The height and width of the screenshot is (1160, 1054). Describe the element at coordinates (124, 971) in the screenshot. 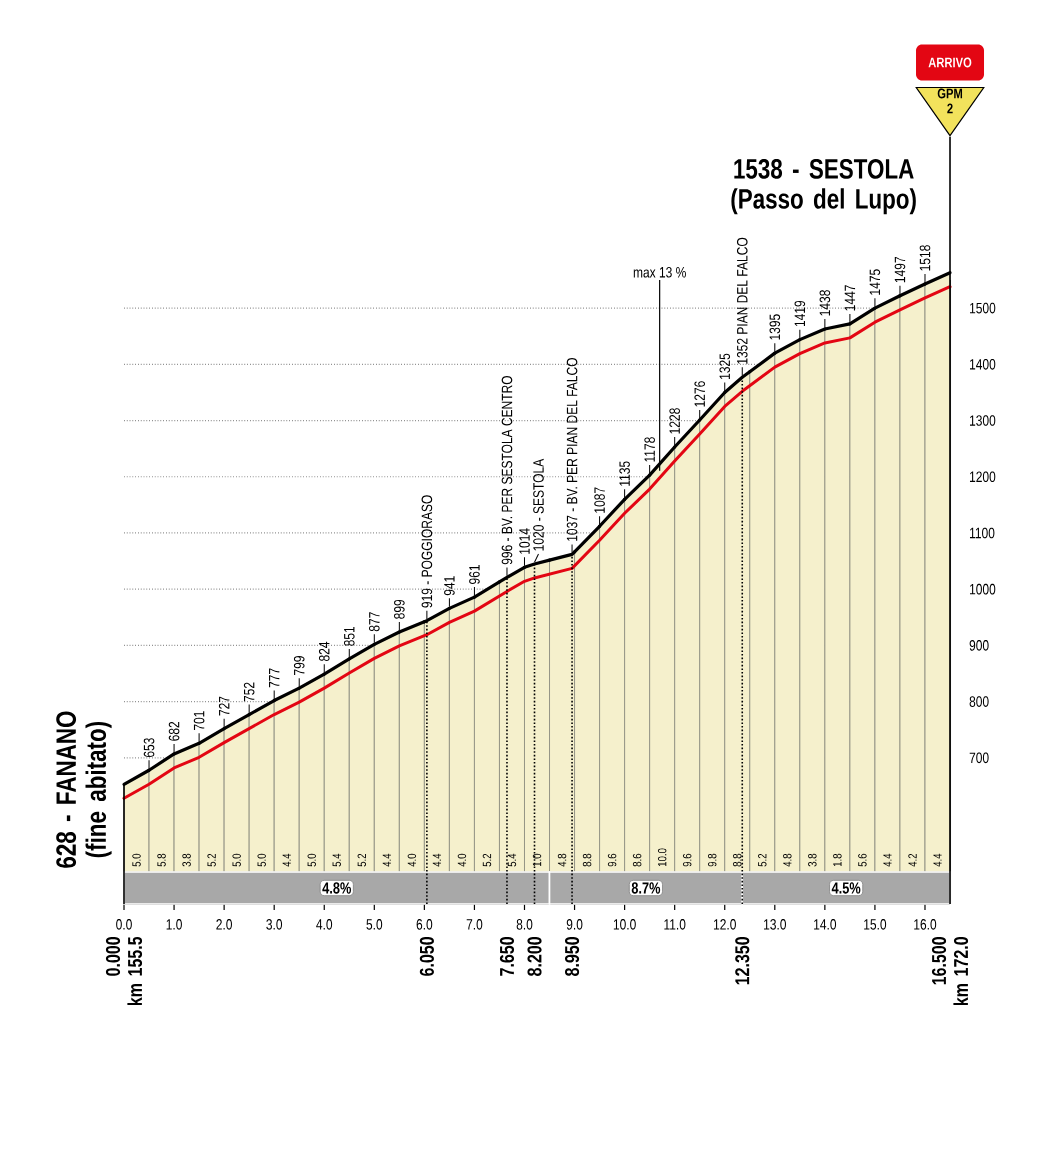

I see `ref-line-label: 0.000 km 155.5` at that location.